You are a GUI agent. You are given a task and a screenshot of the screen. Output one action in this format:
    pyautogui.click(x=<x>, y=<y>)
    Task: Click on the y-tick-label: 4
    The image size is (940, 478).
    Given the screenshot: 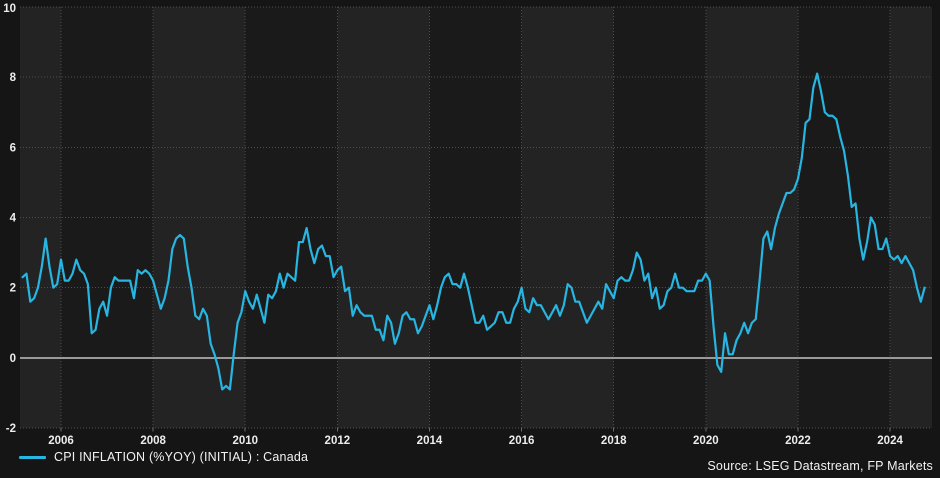 What is the action you would take?
    pyautogui.click(x=13, y=219)
    